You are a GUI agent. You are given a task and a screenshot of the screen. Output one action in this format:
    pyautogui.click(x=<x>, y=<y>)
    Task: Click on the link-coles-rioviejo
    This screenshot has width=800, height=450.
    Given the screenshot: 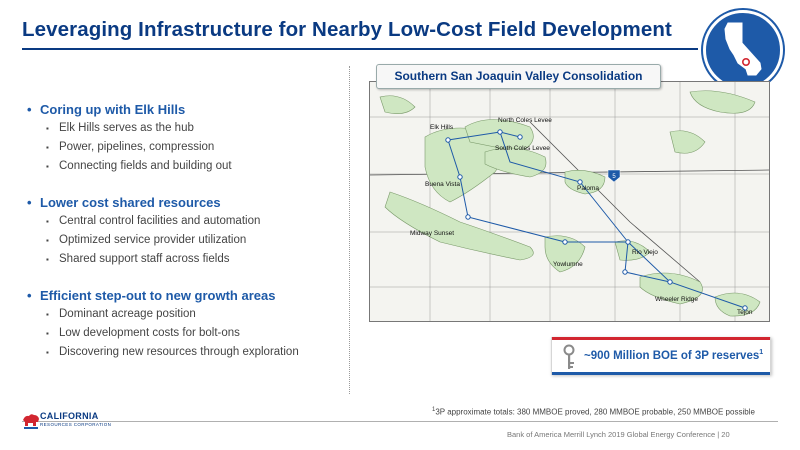 What is the action you would take?
    pyautogui.click(x=564, y=187)
    